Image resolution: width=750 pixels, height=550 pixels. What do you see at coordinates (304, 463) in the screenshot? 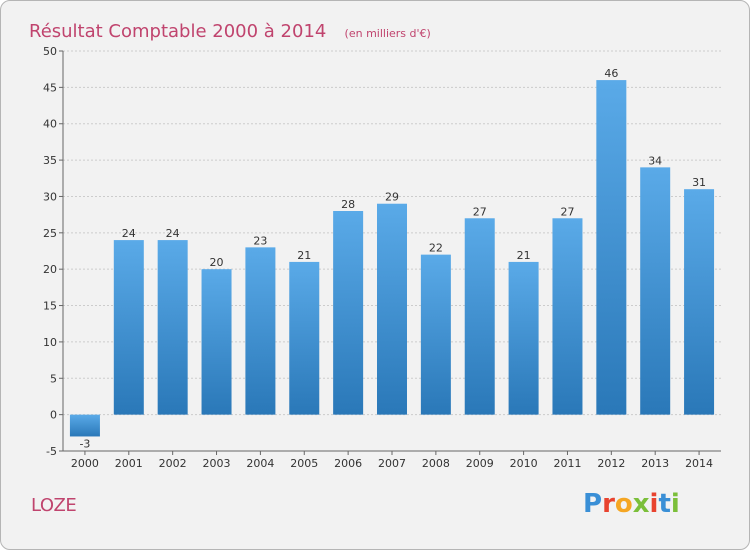
I see `x-tick-label: 2005` at bounding box center [304, 463].